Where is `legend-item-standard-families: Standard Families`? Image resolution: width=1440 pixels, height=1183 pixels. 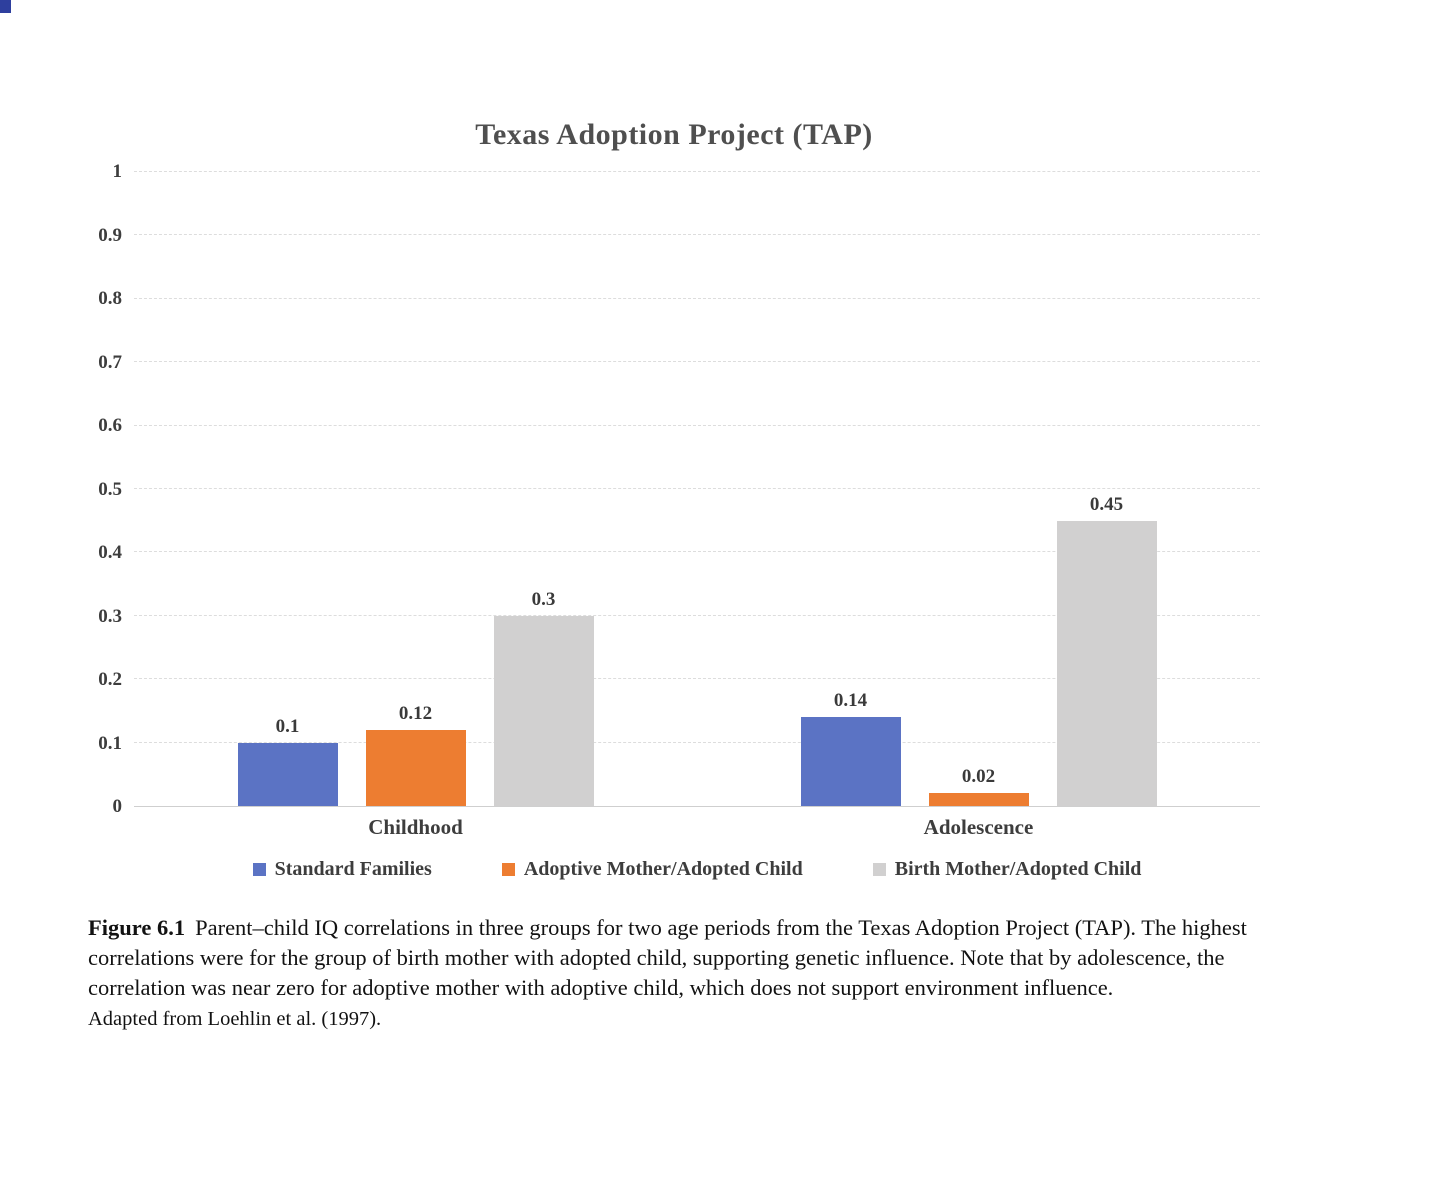 legend-item-standard-families: Standard Families is located at coordinates (342, 869).